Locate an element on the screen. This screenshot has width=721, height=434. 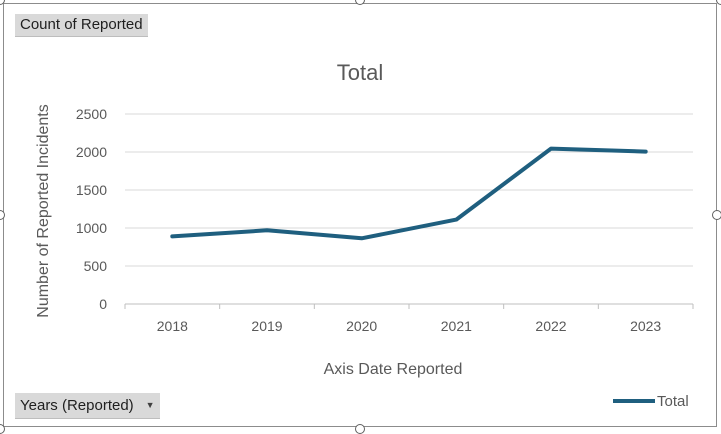
y-tick-label: 0 is located at coordinates (103, 304).